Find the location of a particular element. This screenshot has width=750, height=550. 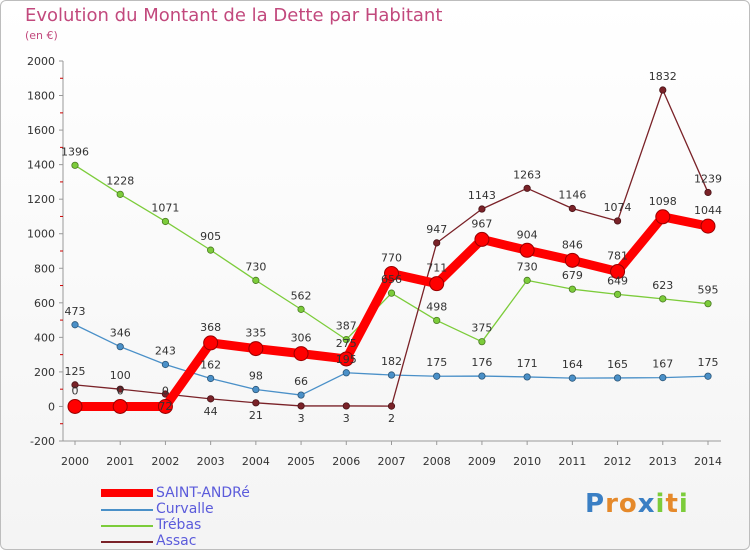

data-label: 182 is located at coordinates (391, 361).